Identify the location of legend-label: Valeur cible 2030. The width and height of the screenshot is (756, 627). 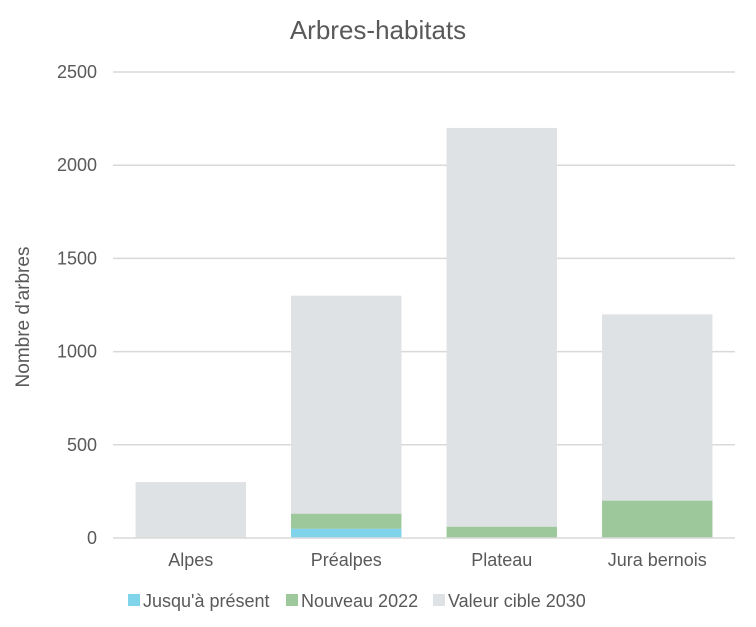
(517, 601).